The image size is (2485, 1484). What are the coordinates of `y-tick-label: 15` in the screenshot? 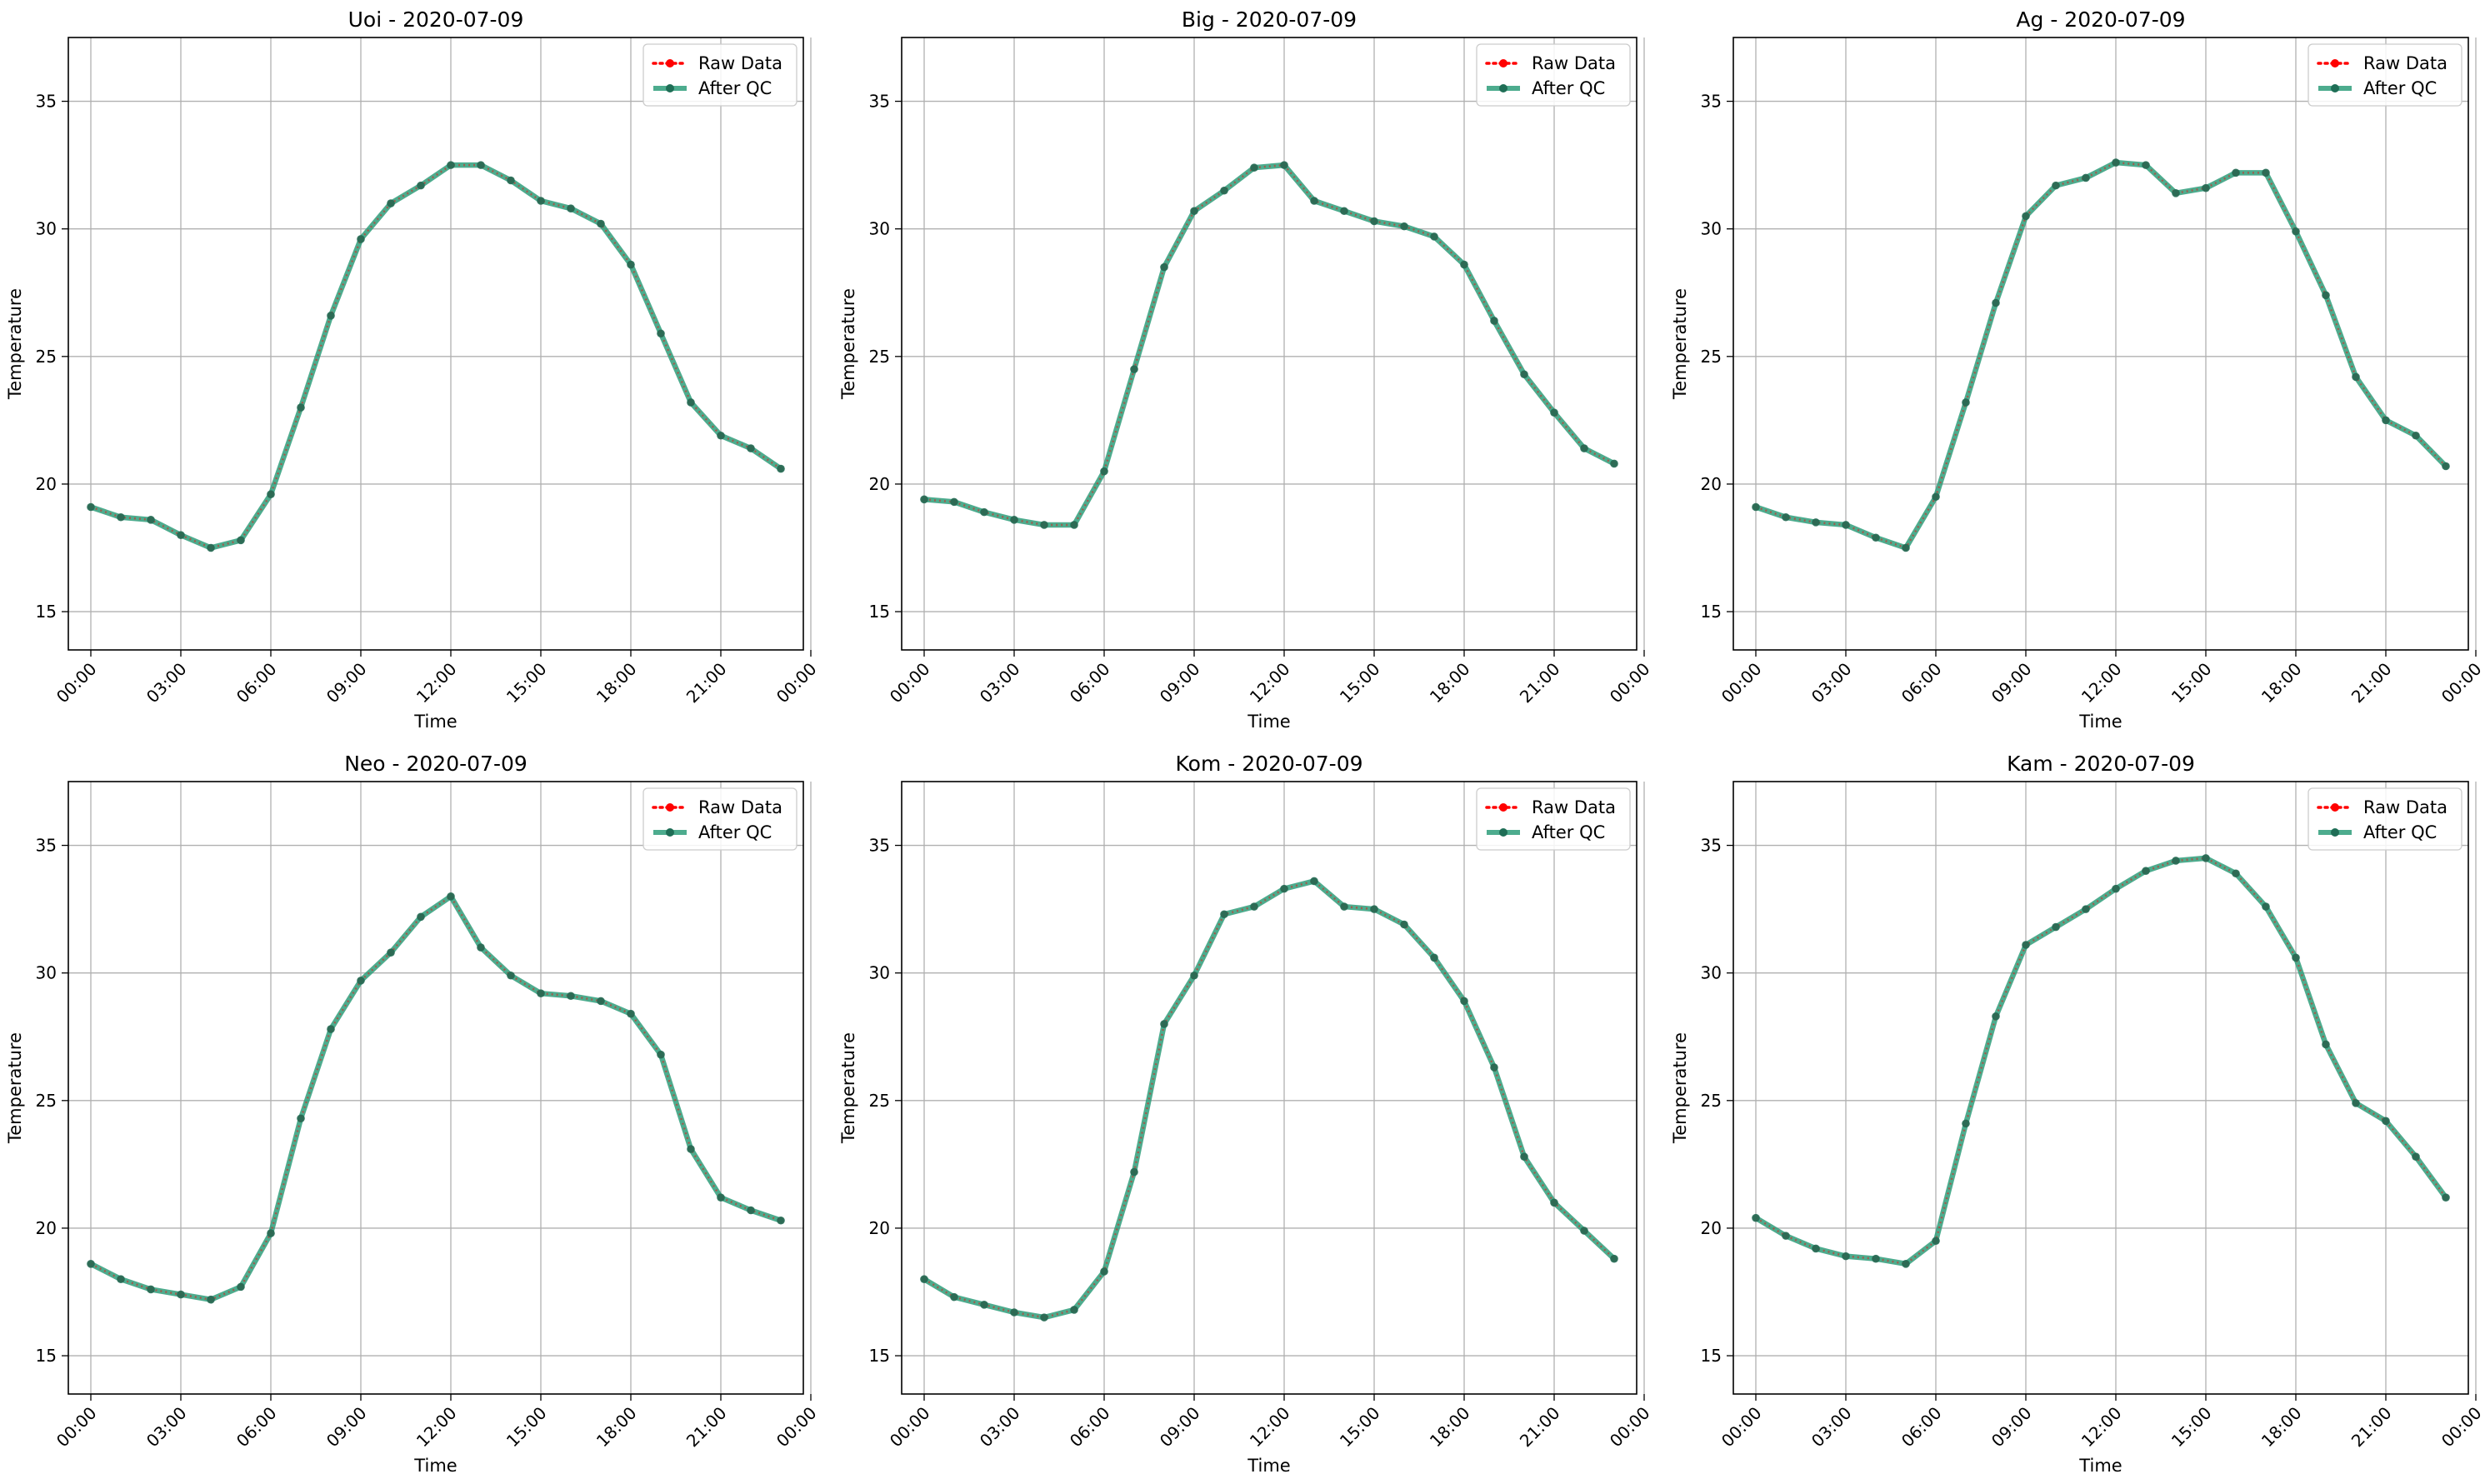 It's located at (879, 1356).